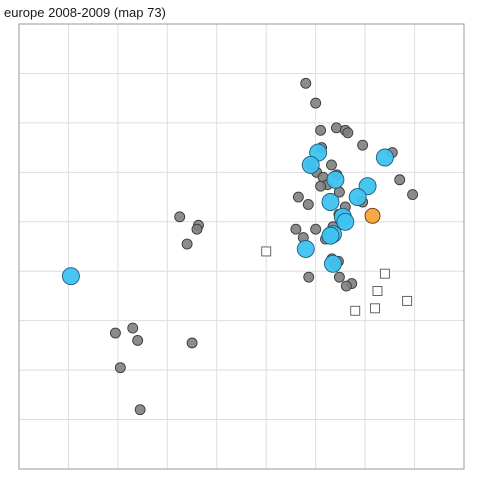 This screenshot has width=480, height=480. Describe the element at coordinates (85, 12) in the screenshot. I see `chart-title: europe 2008-2009 (map 73)` at that location.